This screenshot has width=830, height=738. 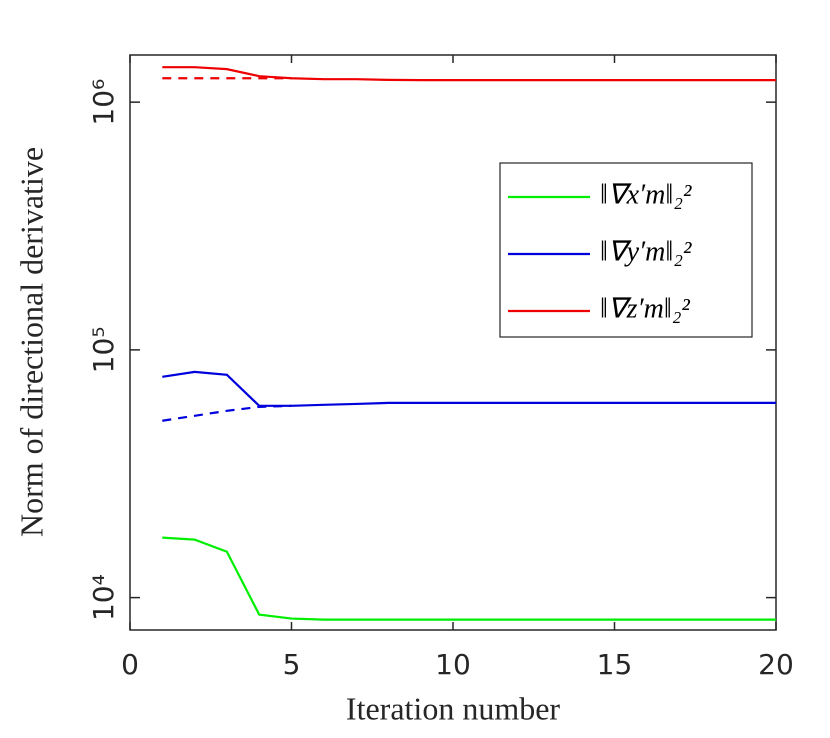 What do you see at coordinates (130, 664) in the screenshot?
I see `x-tick-label: 0` at bounding box center [130, 664].